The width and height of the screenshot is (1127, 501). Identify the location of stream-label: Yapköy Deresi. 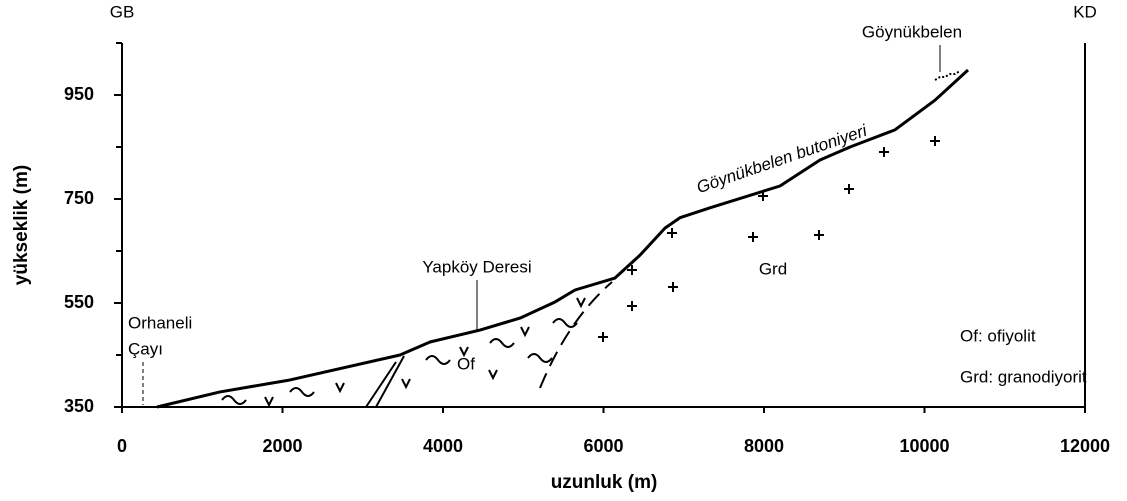
(476, 266).